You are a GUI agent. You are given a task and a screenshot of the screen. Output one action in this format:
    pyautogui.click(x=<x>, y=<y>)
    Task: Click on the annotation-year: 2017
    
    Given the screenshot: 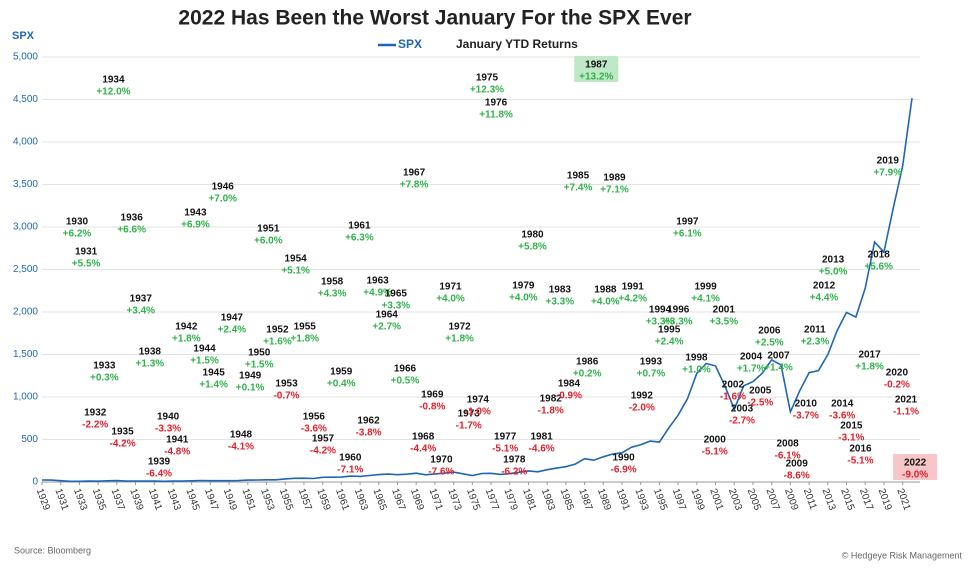 What is the action you would take?
    pyautogui.click(x=869, y=355)
    